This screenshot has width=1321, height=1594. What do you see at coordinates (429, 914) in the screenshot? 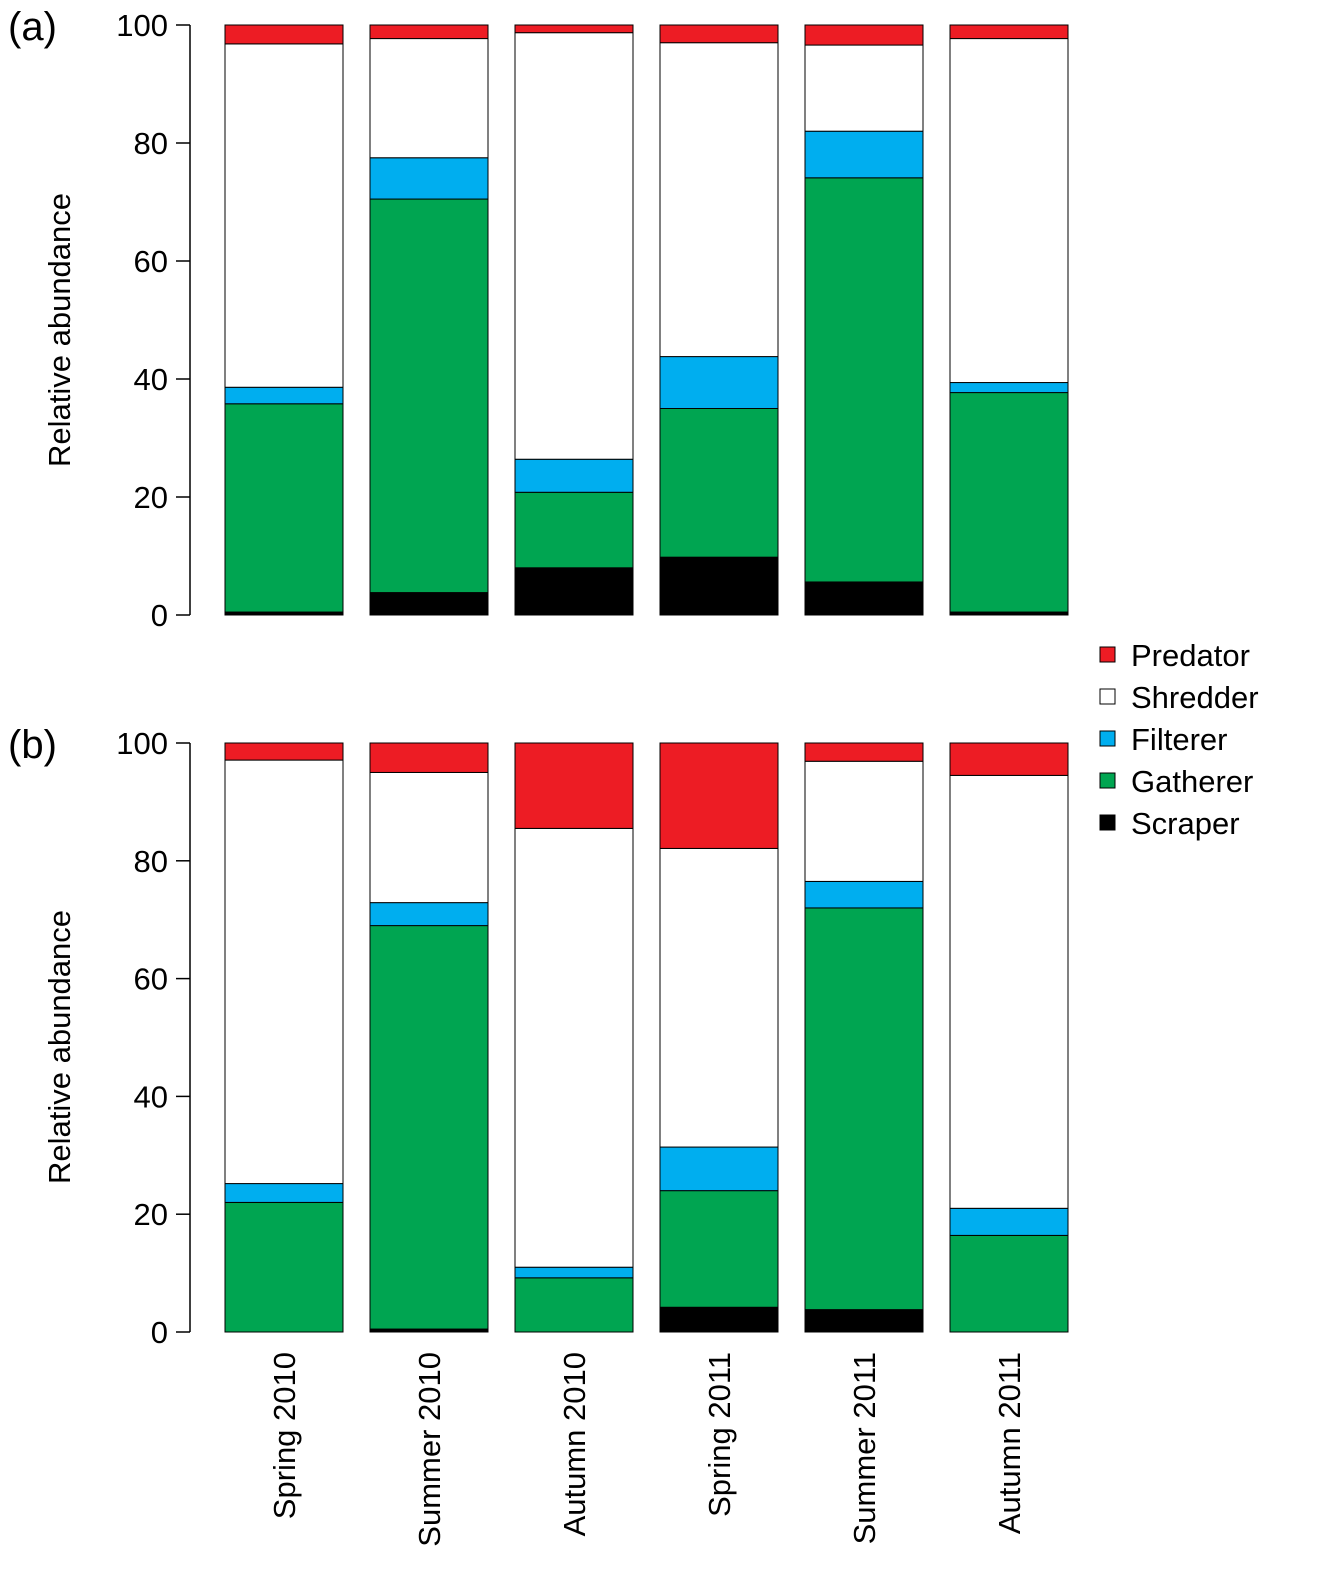
I see `panel-b-bar-summer-2010-filterer` at bounding box center [429, 914].